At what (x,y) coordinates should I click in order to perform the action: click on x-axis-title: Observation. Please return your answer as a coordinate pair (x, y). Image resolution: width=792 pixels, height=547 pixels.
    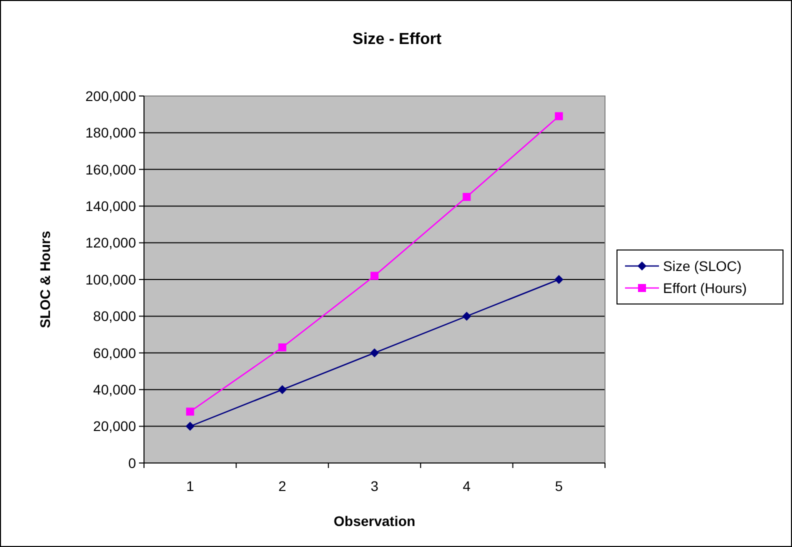
    Looking at the image, I should click on (375, 521).